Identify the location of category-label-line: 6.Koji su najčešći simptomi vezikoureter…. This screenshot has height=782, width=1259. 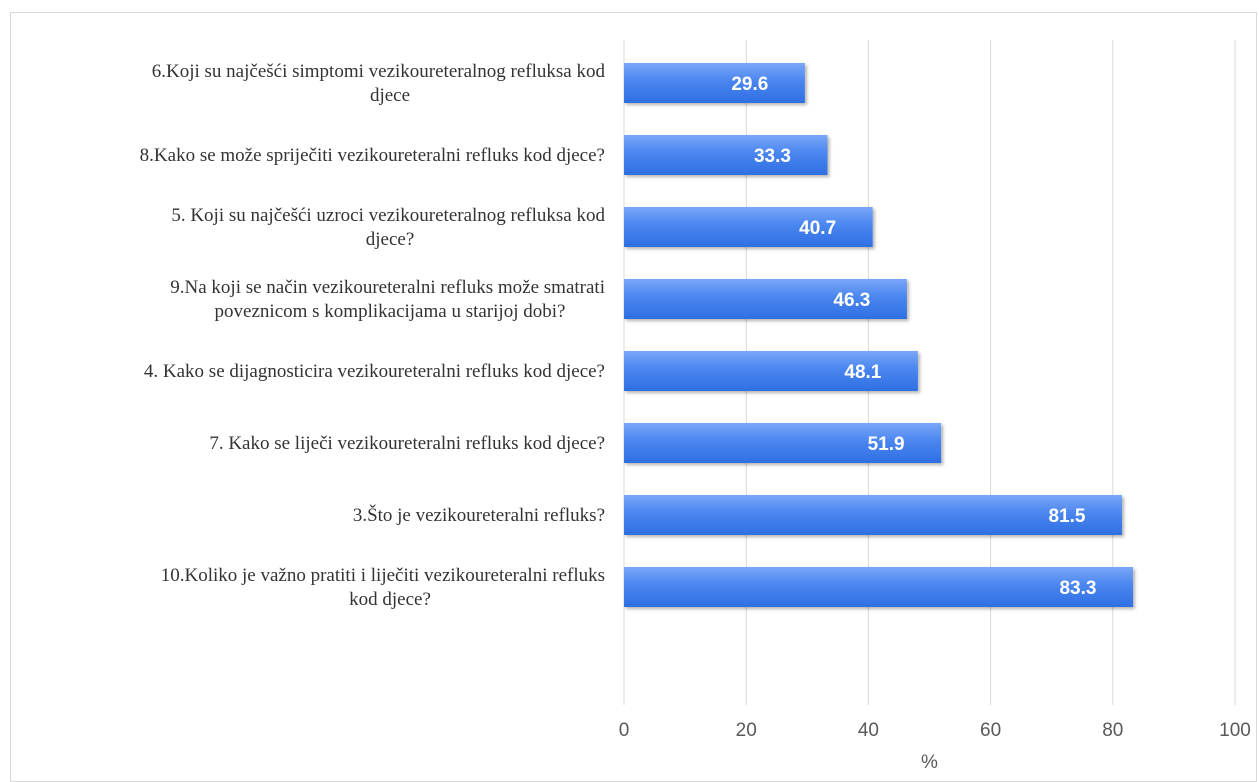
(379, 71).